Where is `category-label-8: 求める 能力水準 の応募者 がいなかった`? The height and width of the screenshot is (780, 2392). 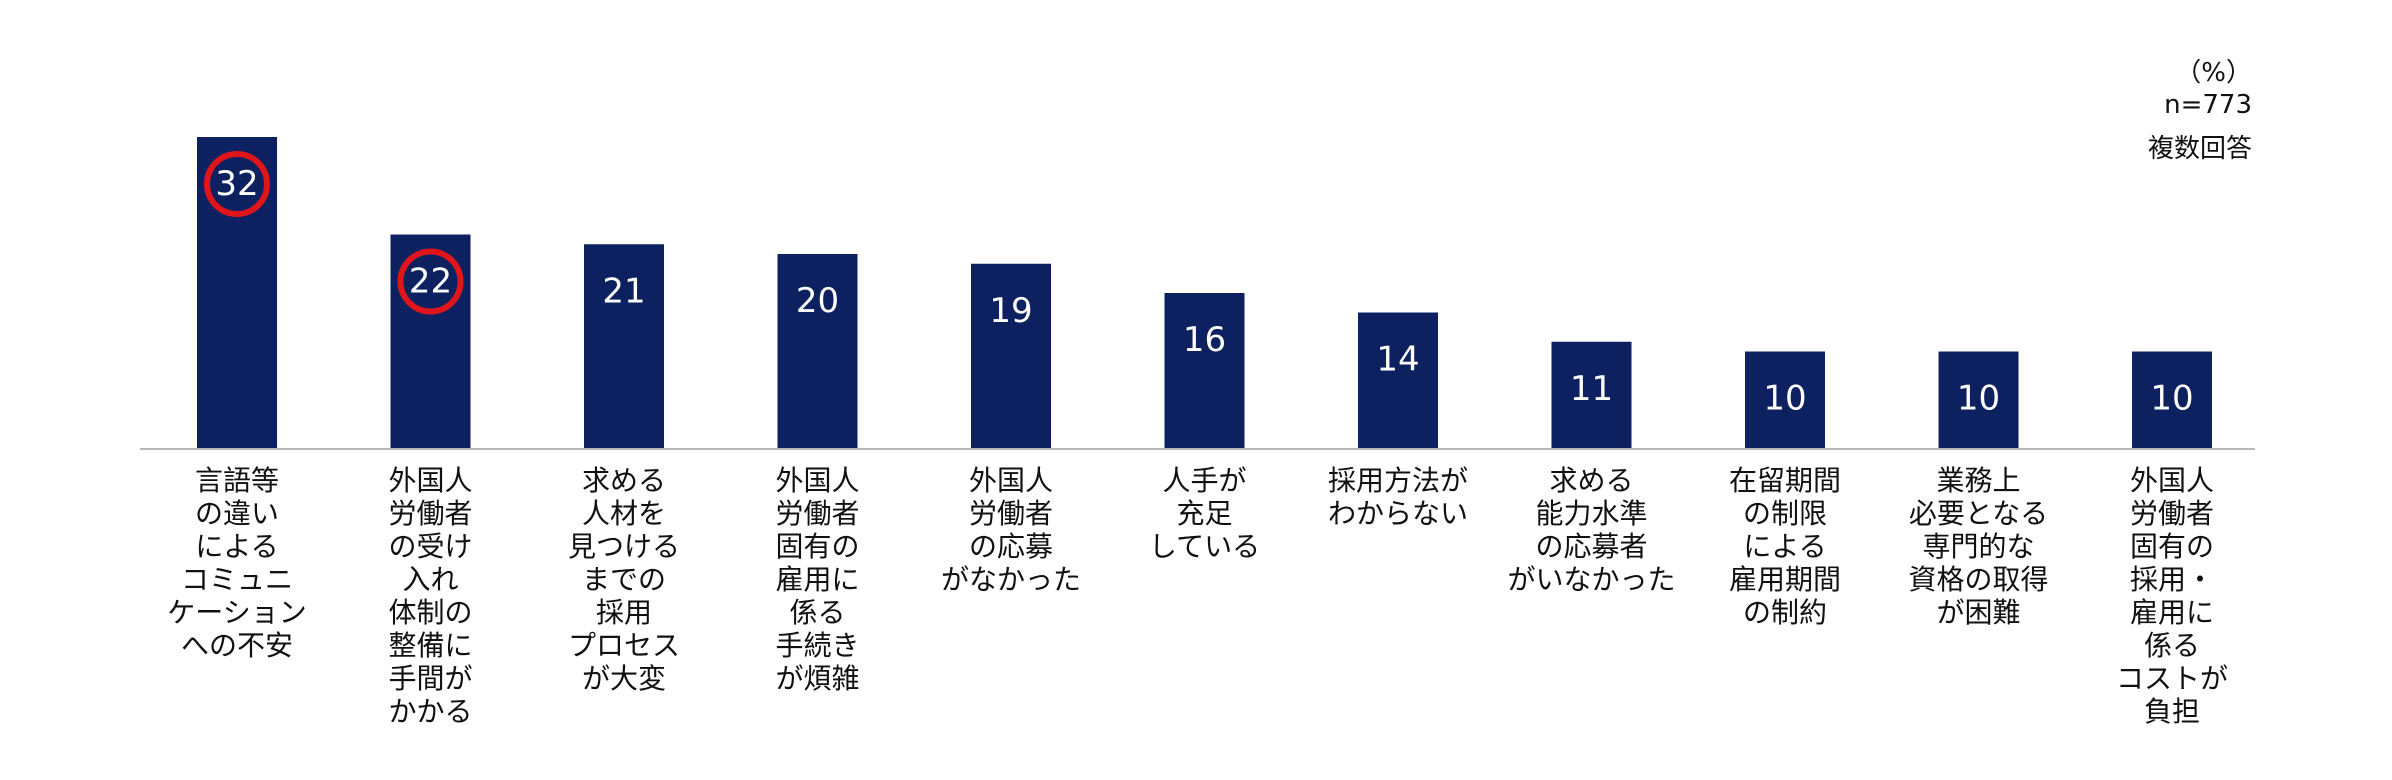 category-label-8: 求める 能力水準 の応募者 がいなかった is located at coordinates (1592, 530).